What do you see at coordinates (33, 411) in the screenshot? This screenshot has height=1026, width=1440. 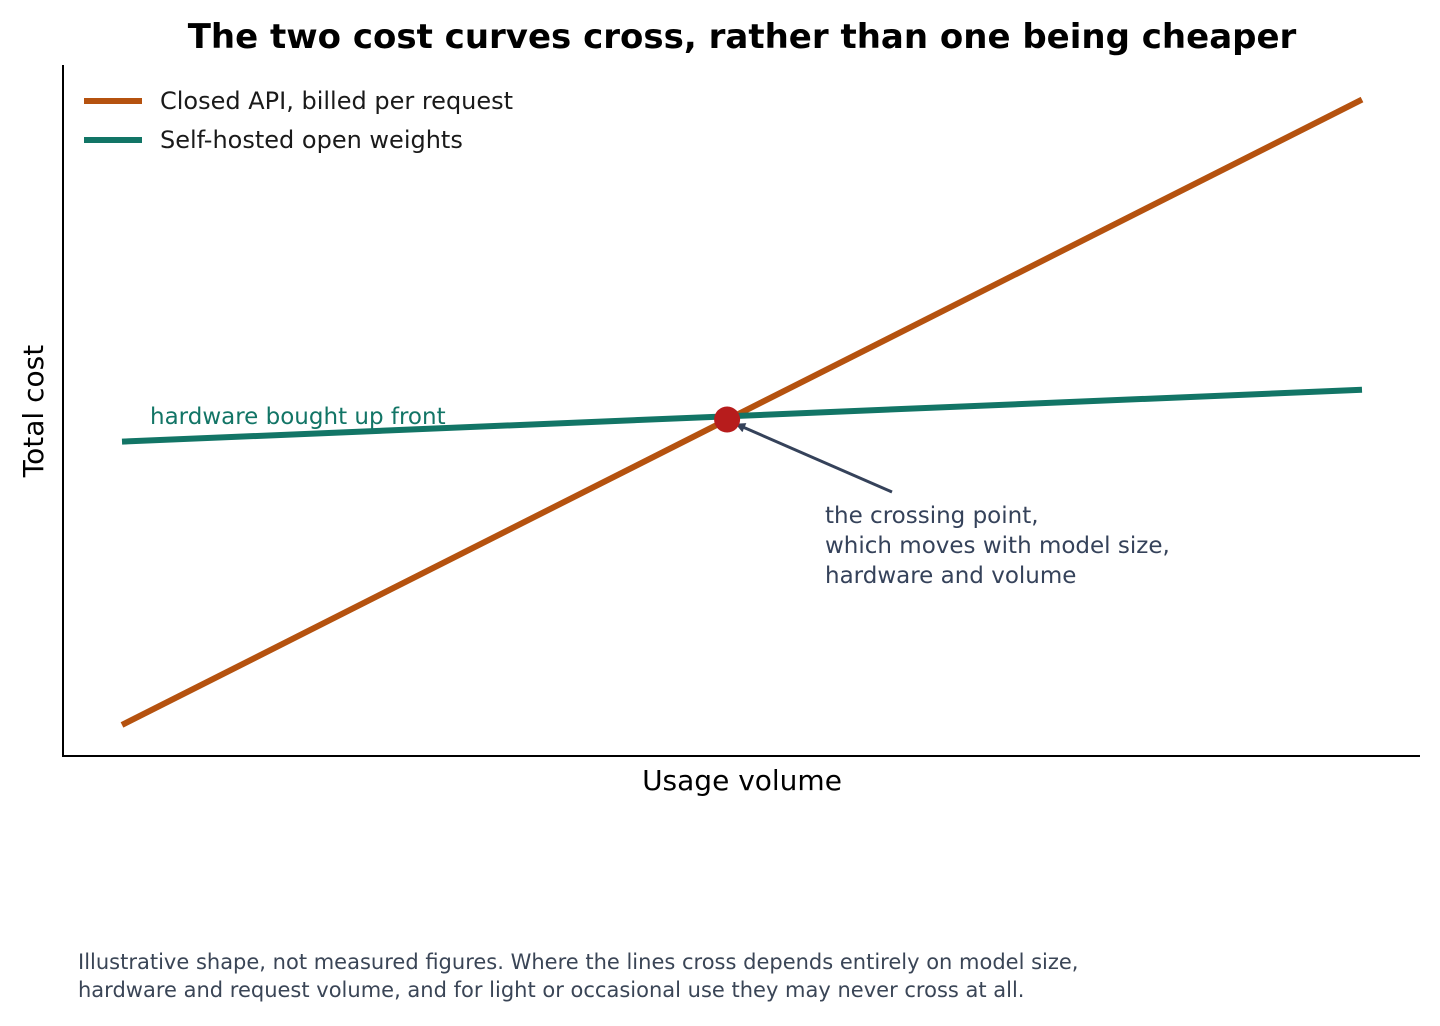 I see `y-axis-label: Total cost` at bounding box center [33, 411].